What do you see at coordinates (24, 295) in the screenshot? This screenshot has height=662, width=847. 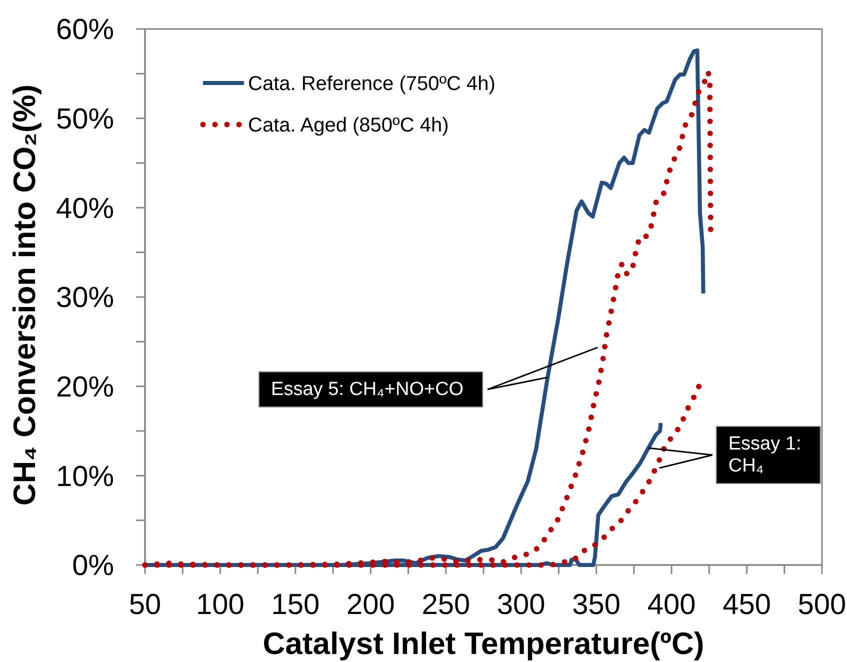 I see `y-axis-title: CH₄ Conversion into CO₂(%)` at bounding box center [24, 295].